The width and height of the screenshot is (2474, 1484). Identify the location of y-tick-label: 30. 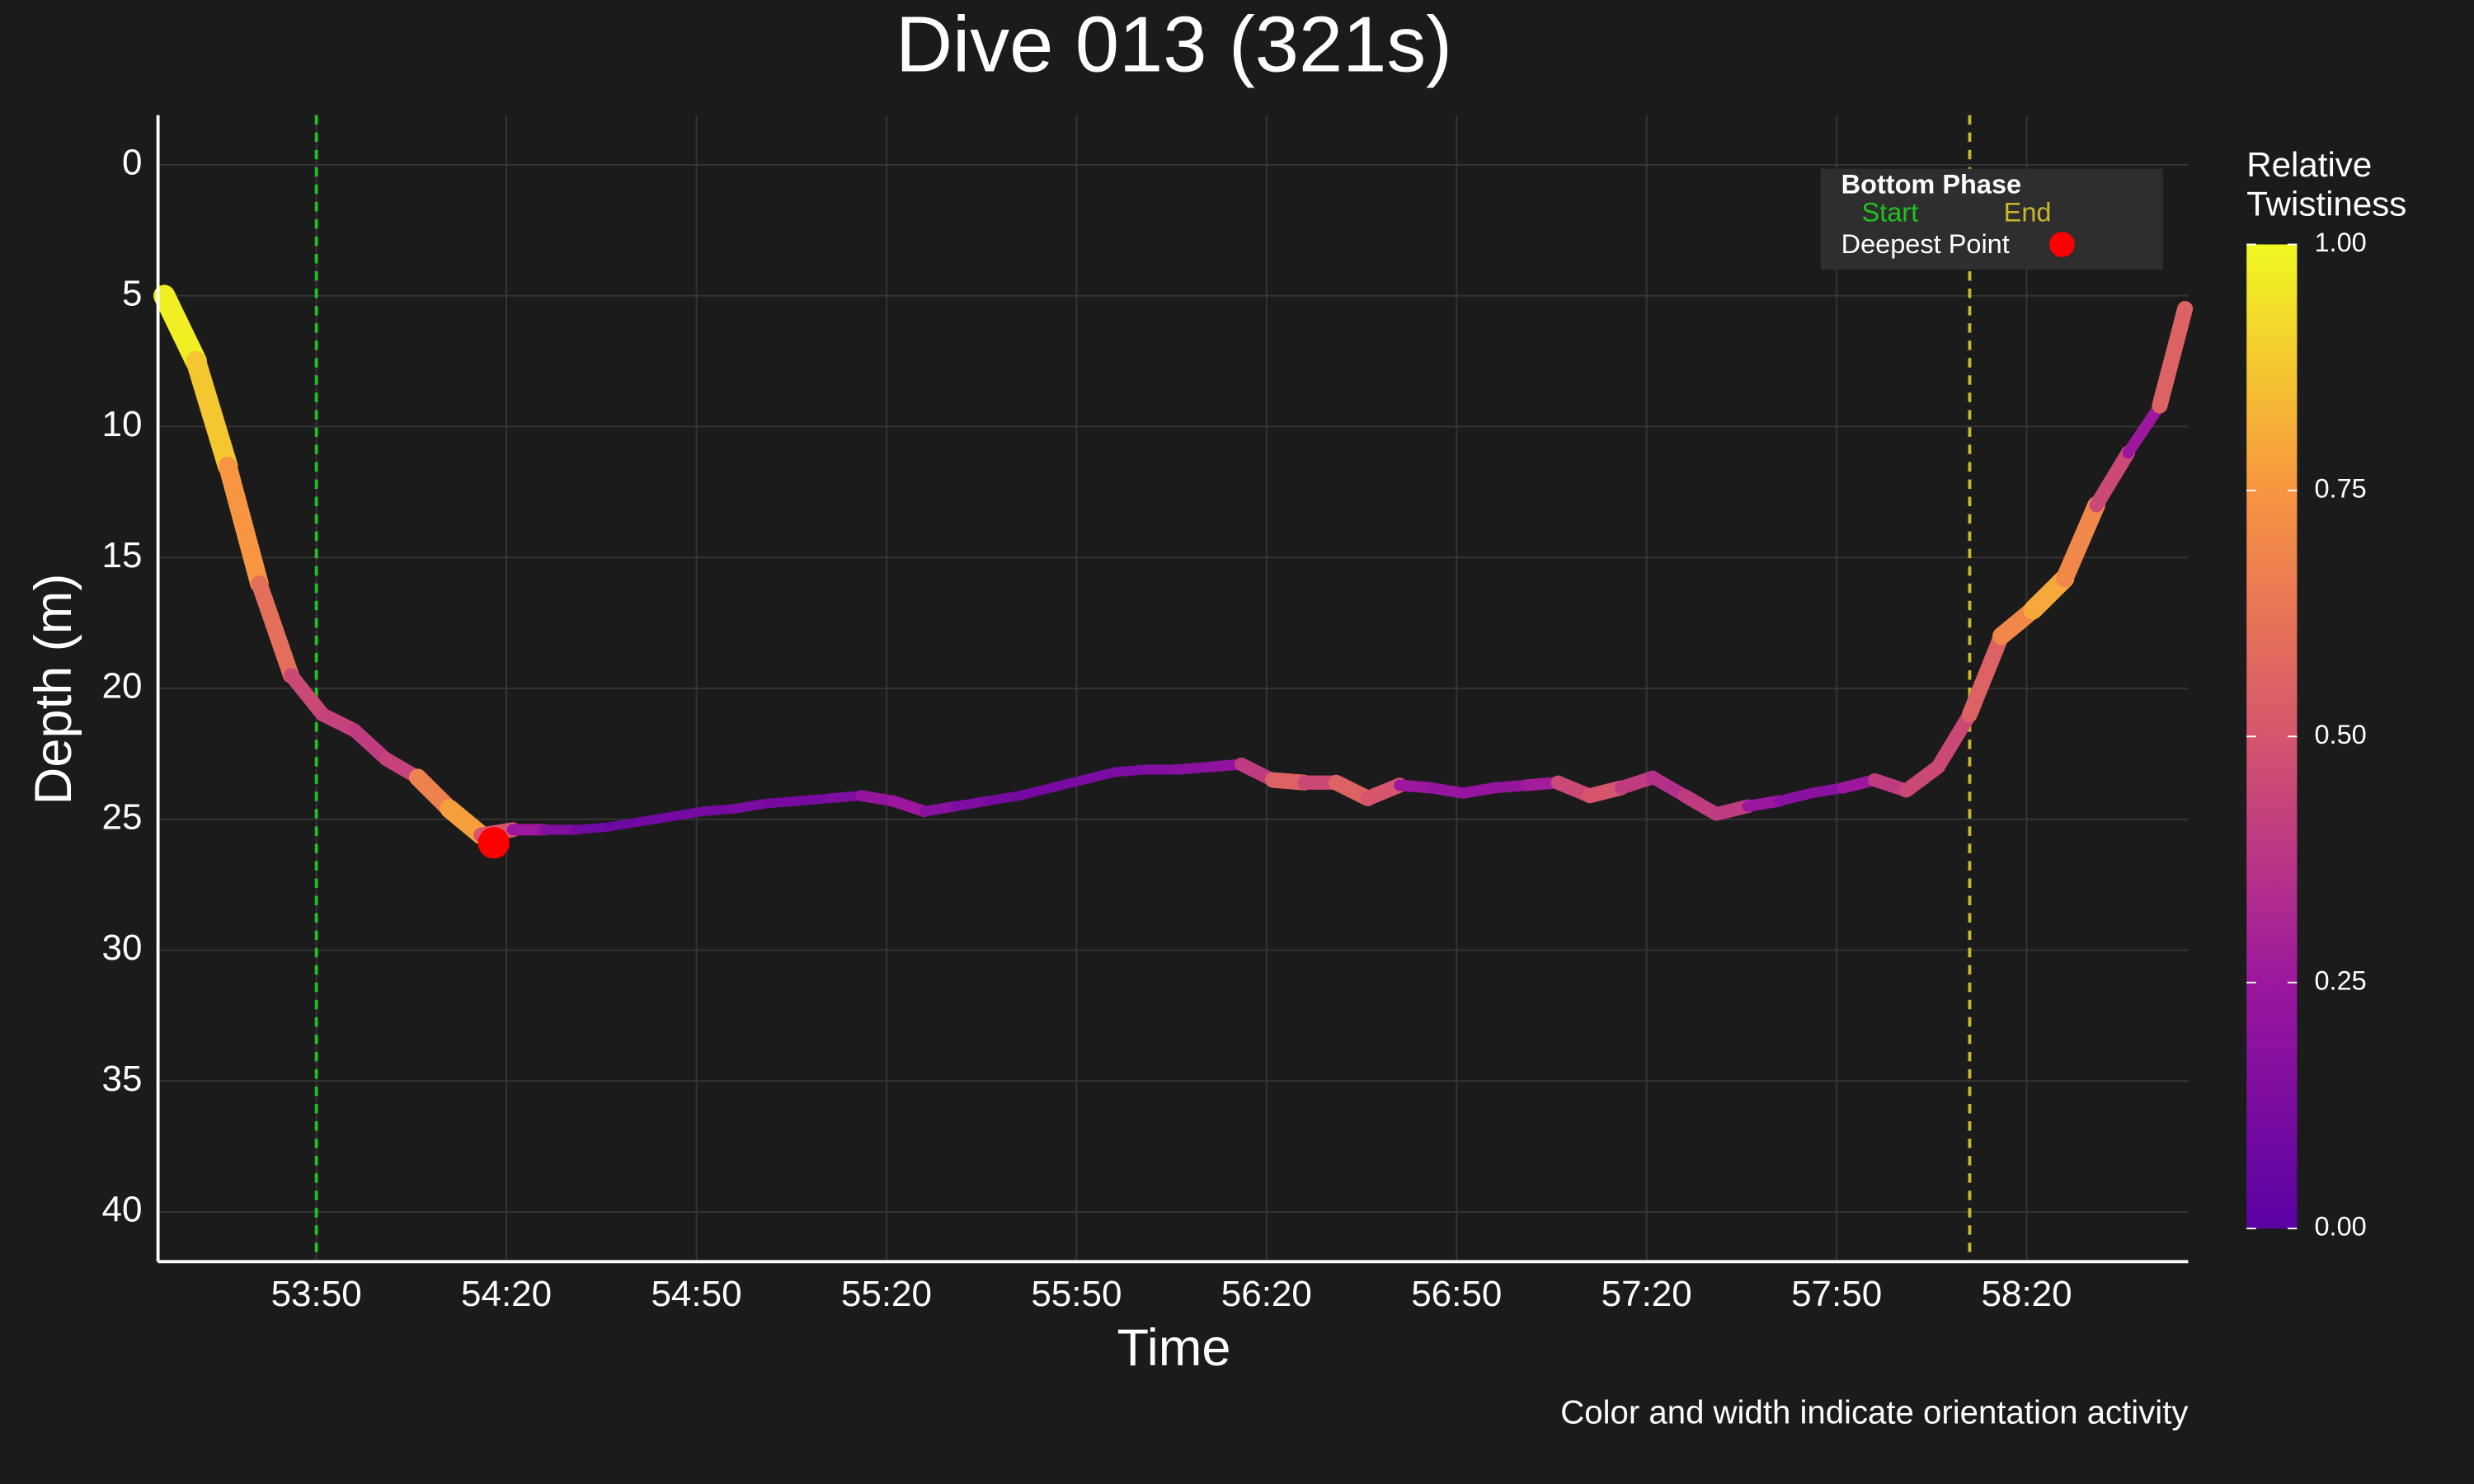
(122, 948).